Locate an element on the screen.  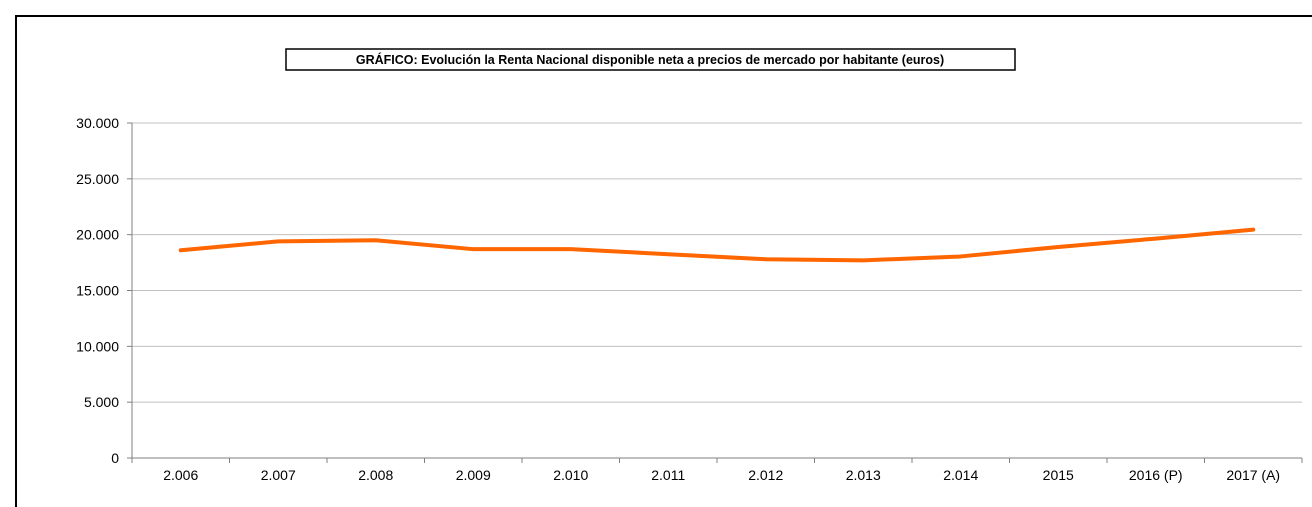
x-tick-label: 2017 (A) is located at coordinates (1253, 475).